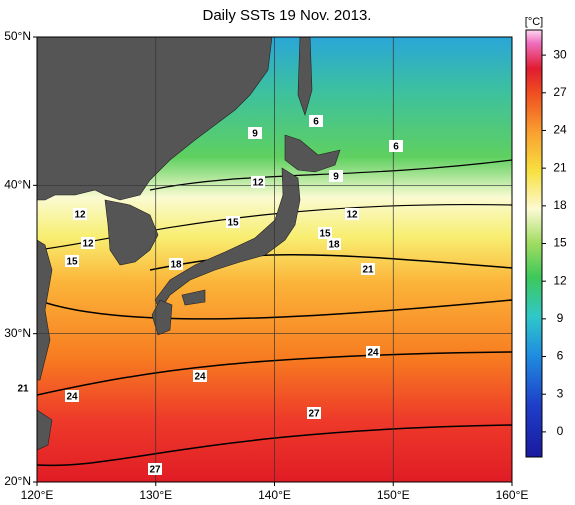 The image size is (575, 505). I want to click on colorbar-tick-label: 21, so click(560, 167).